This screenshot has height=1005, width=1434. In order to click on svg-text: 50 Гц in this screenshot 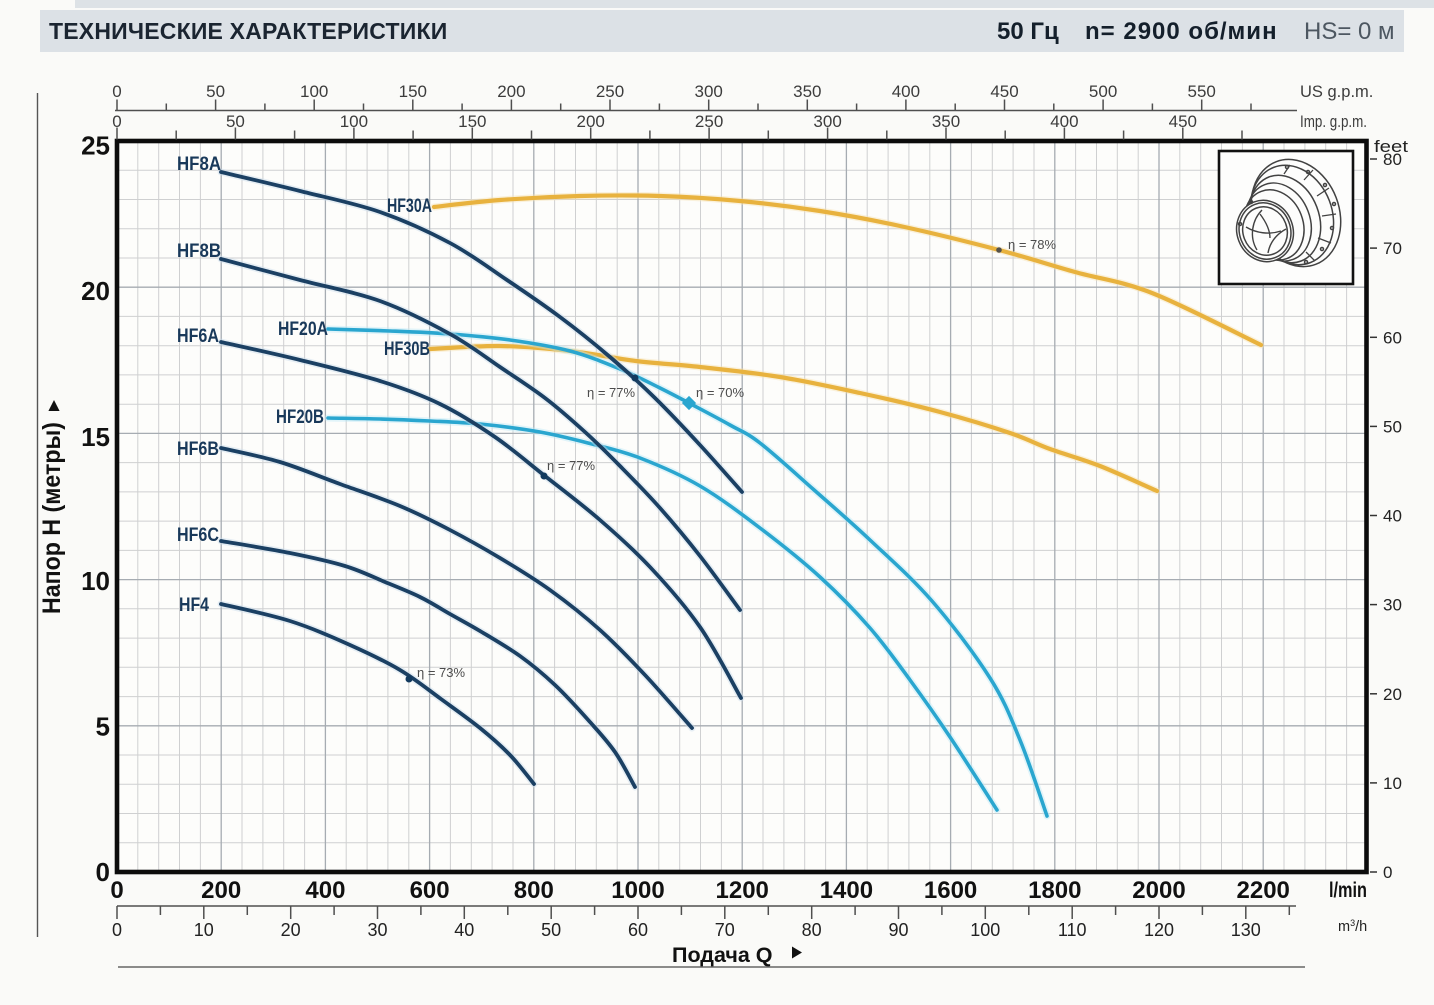, I will do `click(1028, 31)`.